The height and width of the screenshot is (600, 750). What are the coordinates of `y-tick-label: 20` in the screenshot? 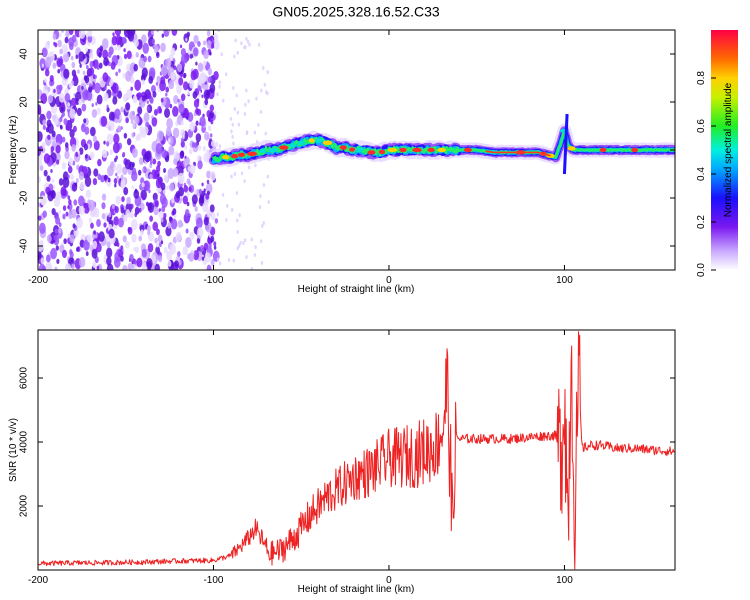 It's located at (24, 102).